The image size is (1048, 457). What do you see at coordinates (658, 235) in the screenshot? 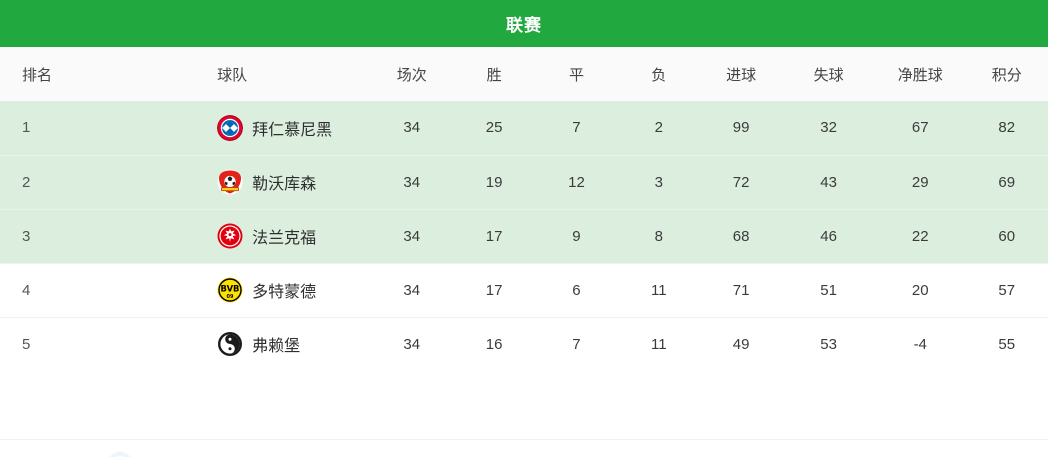
I see `cell-lost: 8` at bounding box center [658, 235].